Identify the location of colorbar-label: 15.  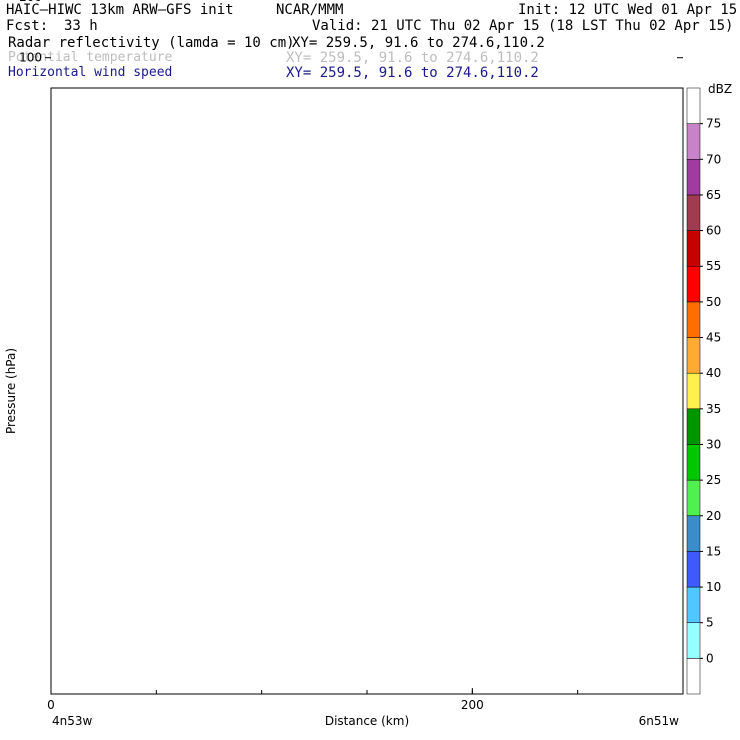
(713, 551).